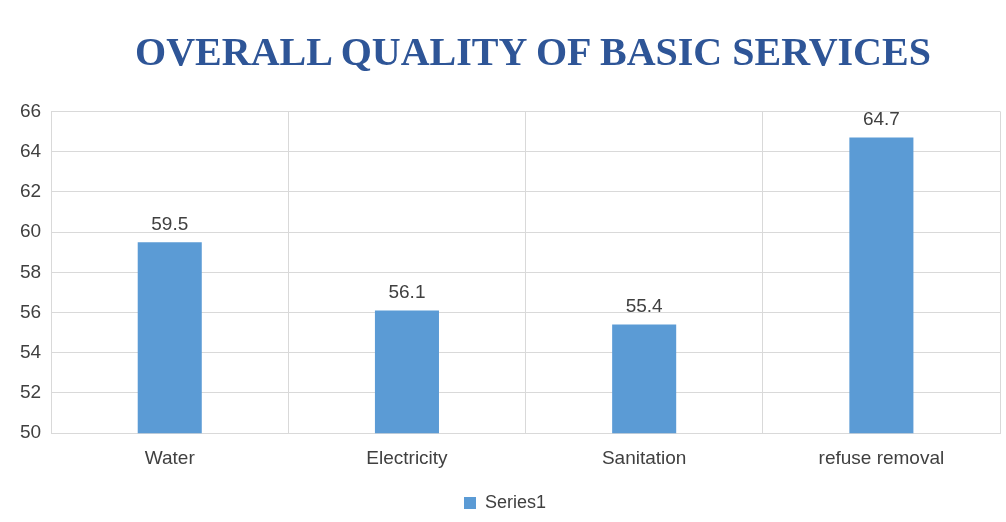 This screenshot has width=1006, height=522. I want to click on x-tick-label: Water, so click(170, 457).